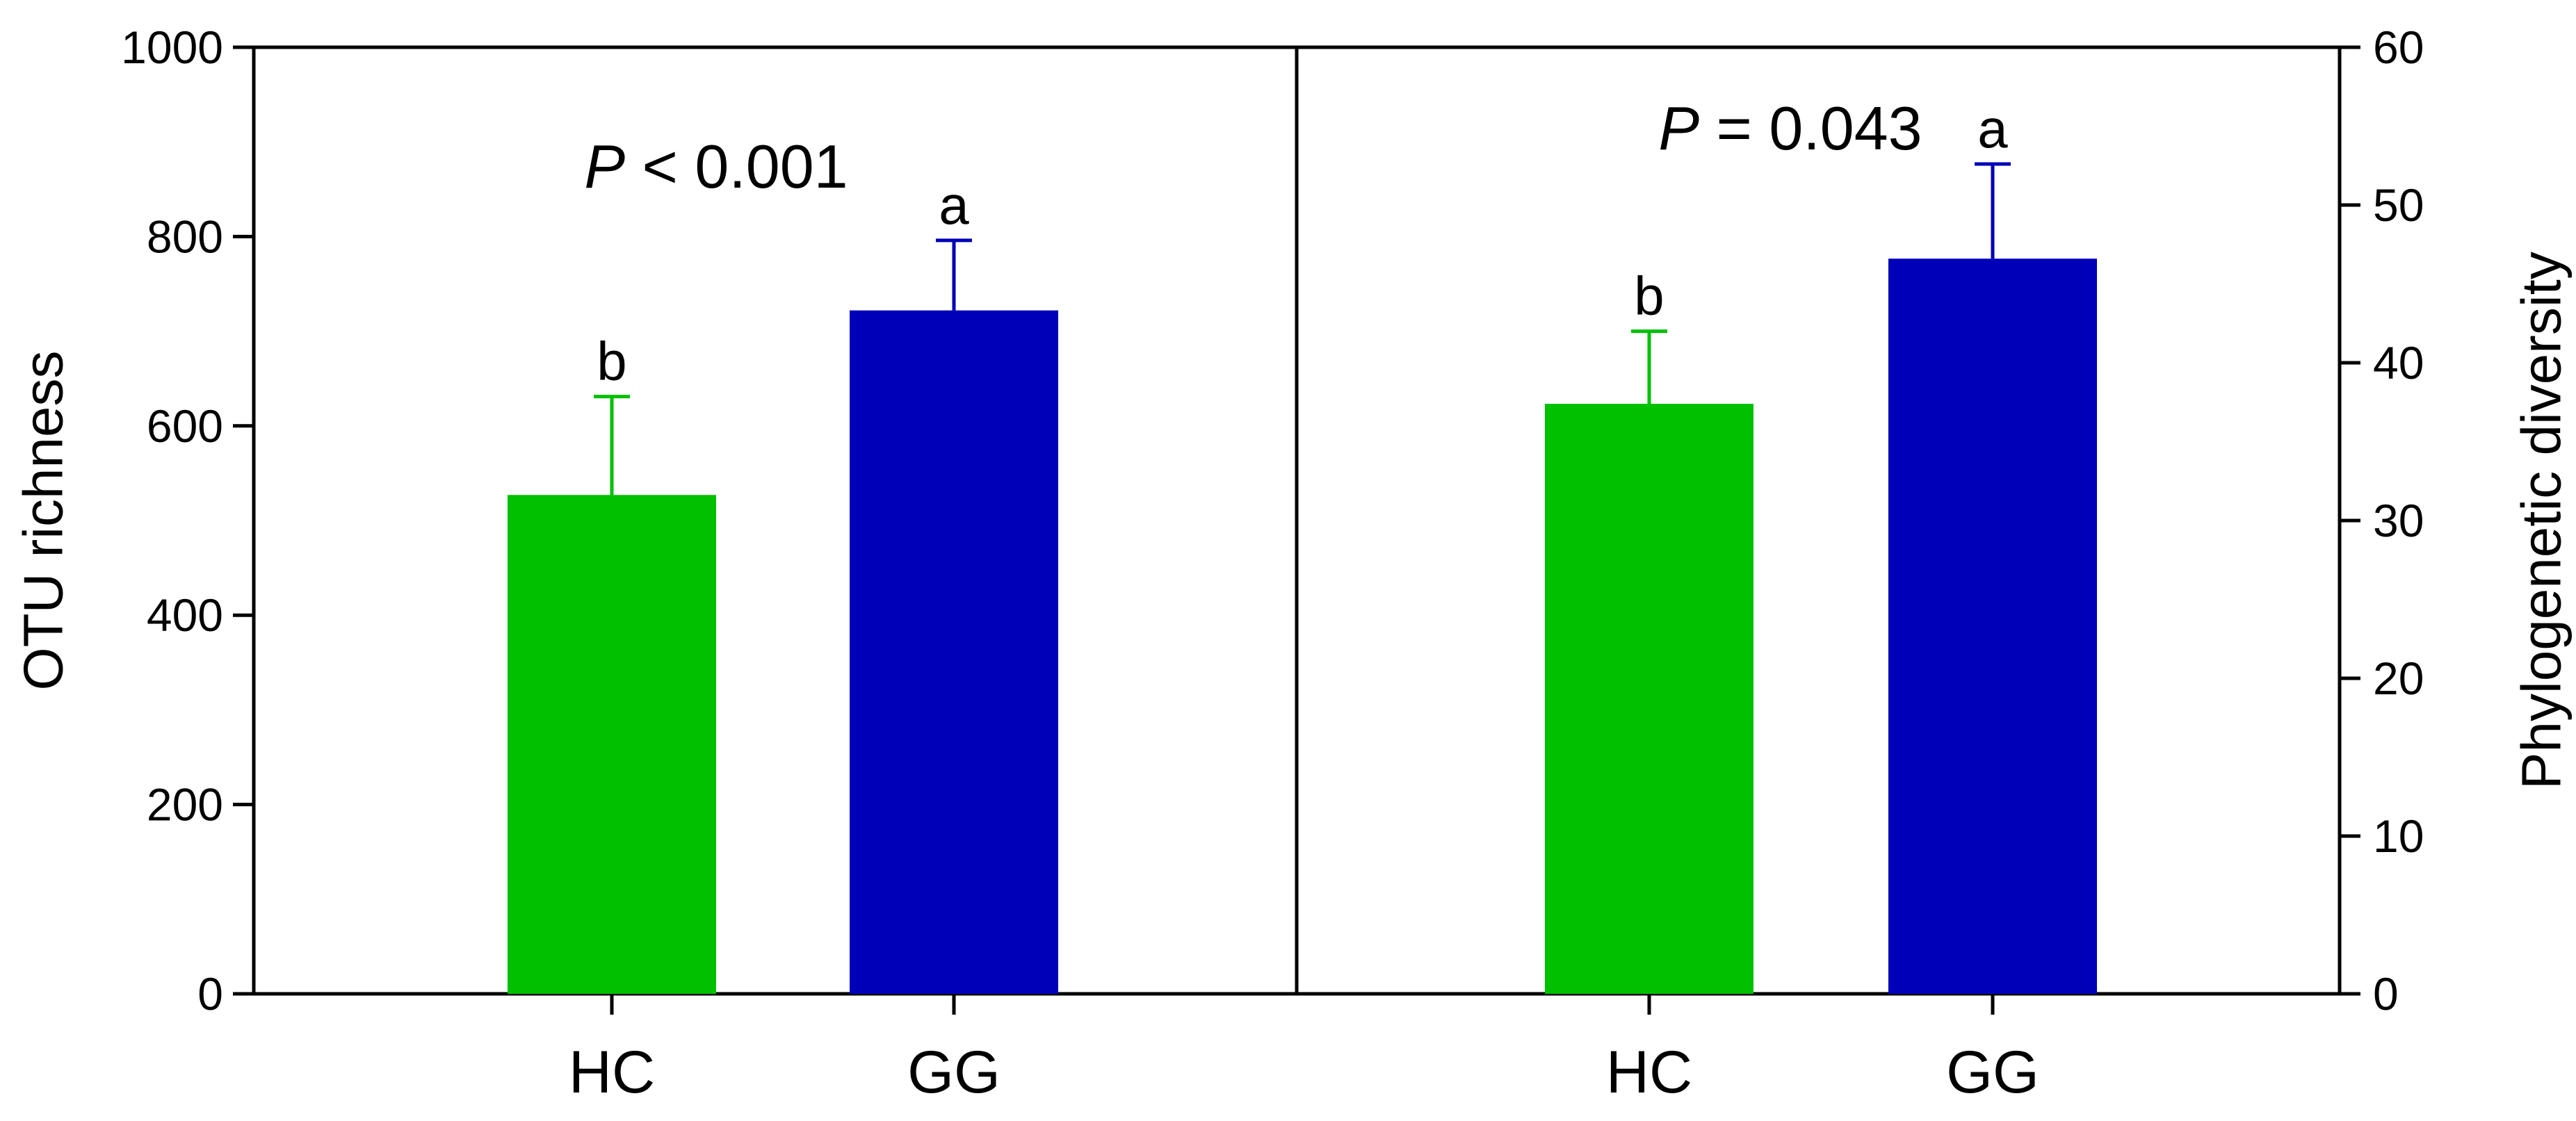 The width and height of the screenshot is (2576, 1121). Describe the element at coordinates (43, 521) in the screenshot. I see `y-axis-title-left: OTU richness` at that location.